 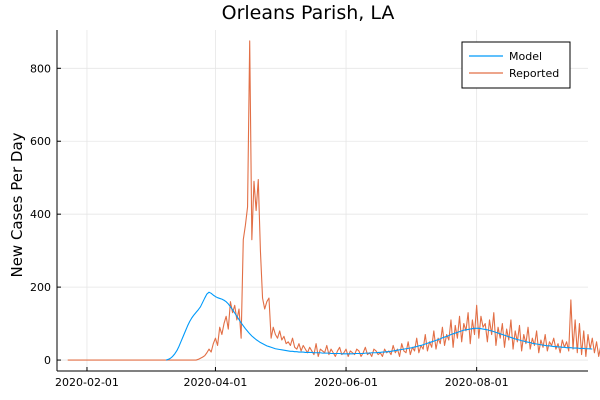 What do you see at coordinates (40, 141) in the screenshot?
I see `y-tick-label: 600` at bounding box center [40, 141].